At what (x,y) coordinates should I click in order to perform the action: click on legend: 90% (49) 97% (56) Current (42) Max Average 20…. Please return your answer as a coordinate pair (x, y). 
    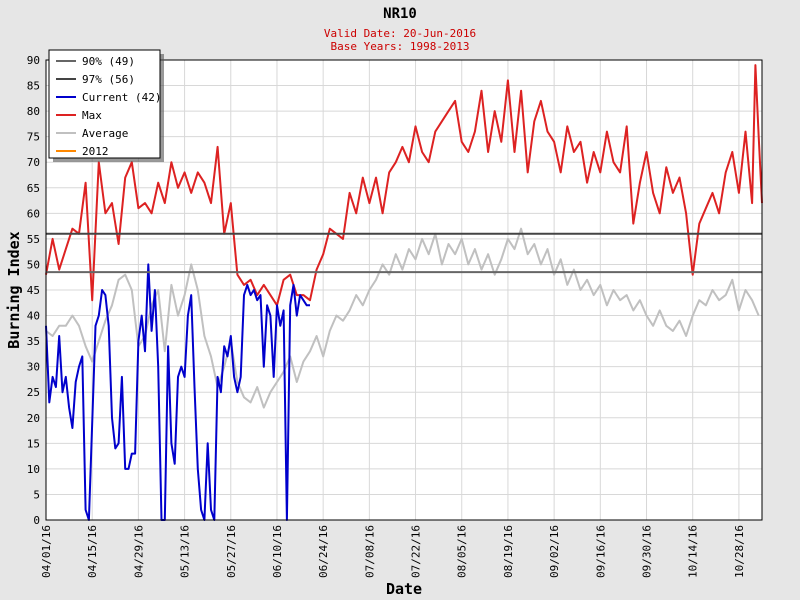
    Looking at the image, I should click on (106, 105).